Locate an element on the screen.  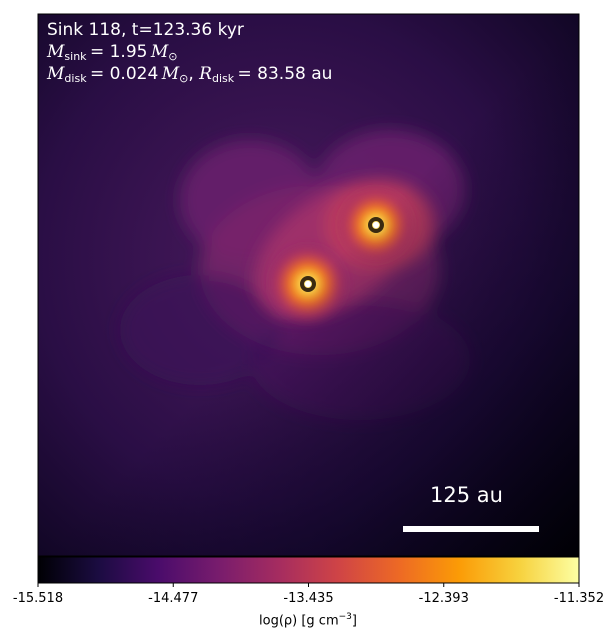
colorbar-tick-label: -14.477 is located at coordinates (173, 598).